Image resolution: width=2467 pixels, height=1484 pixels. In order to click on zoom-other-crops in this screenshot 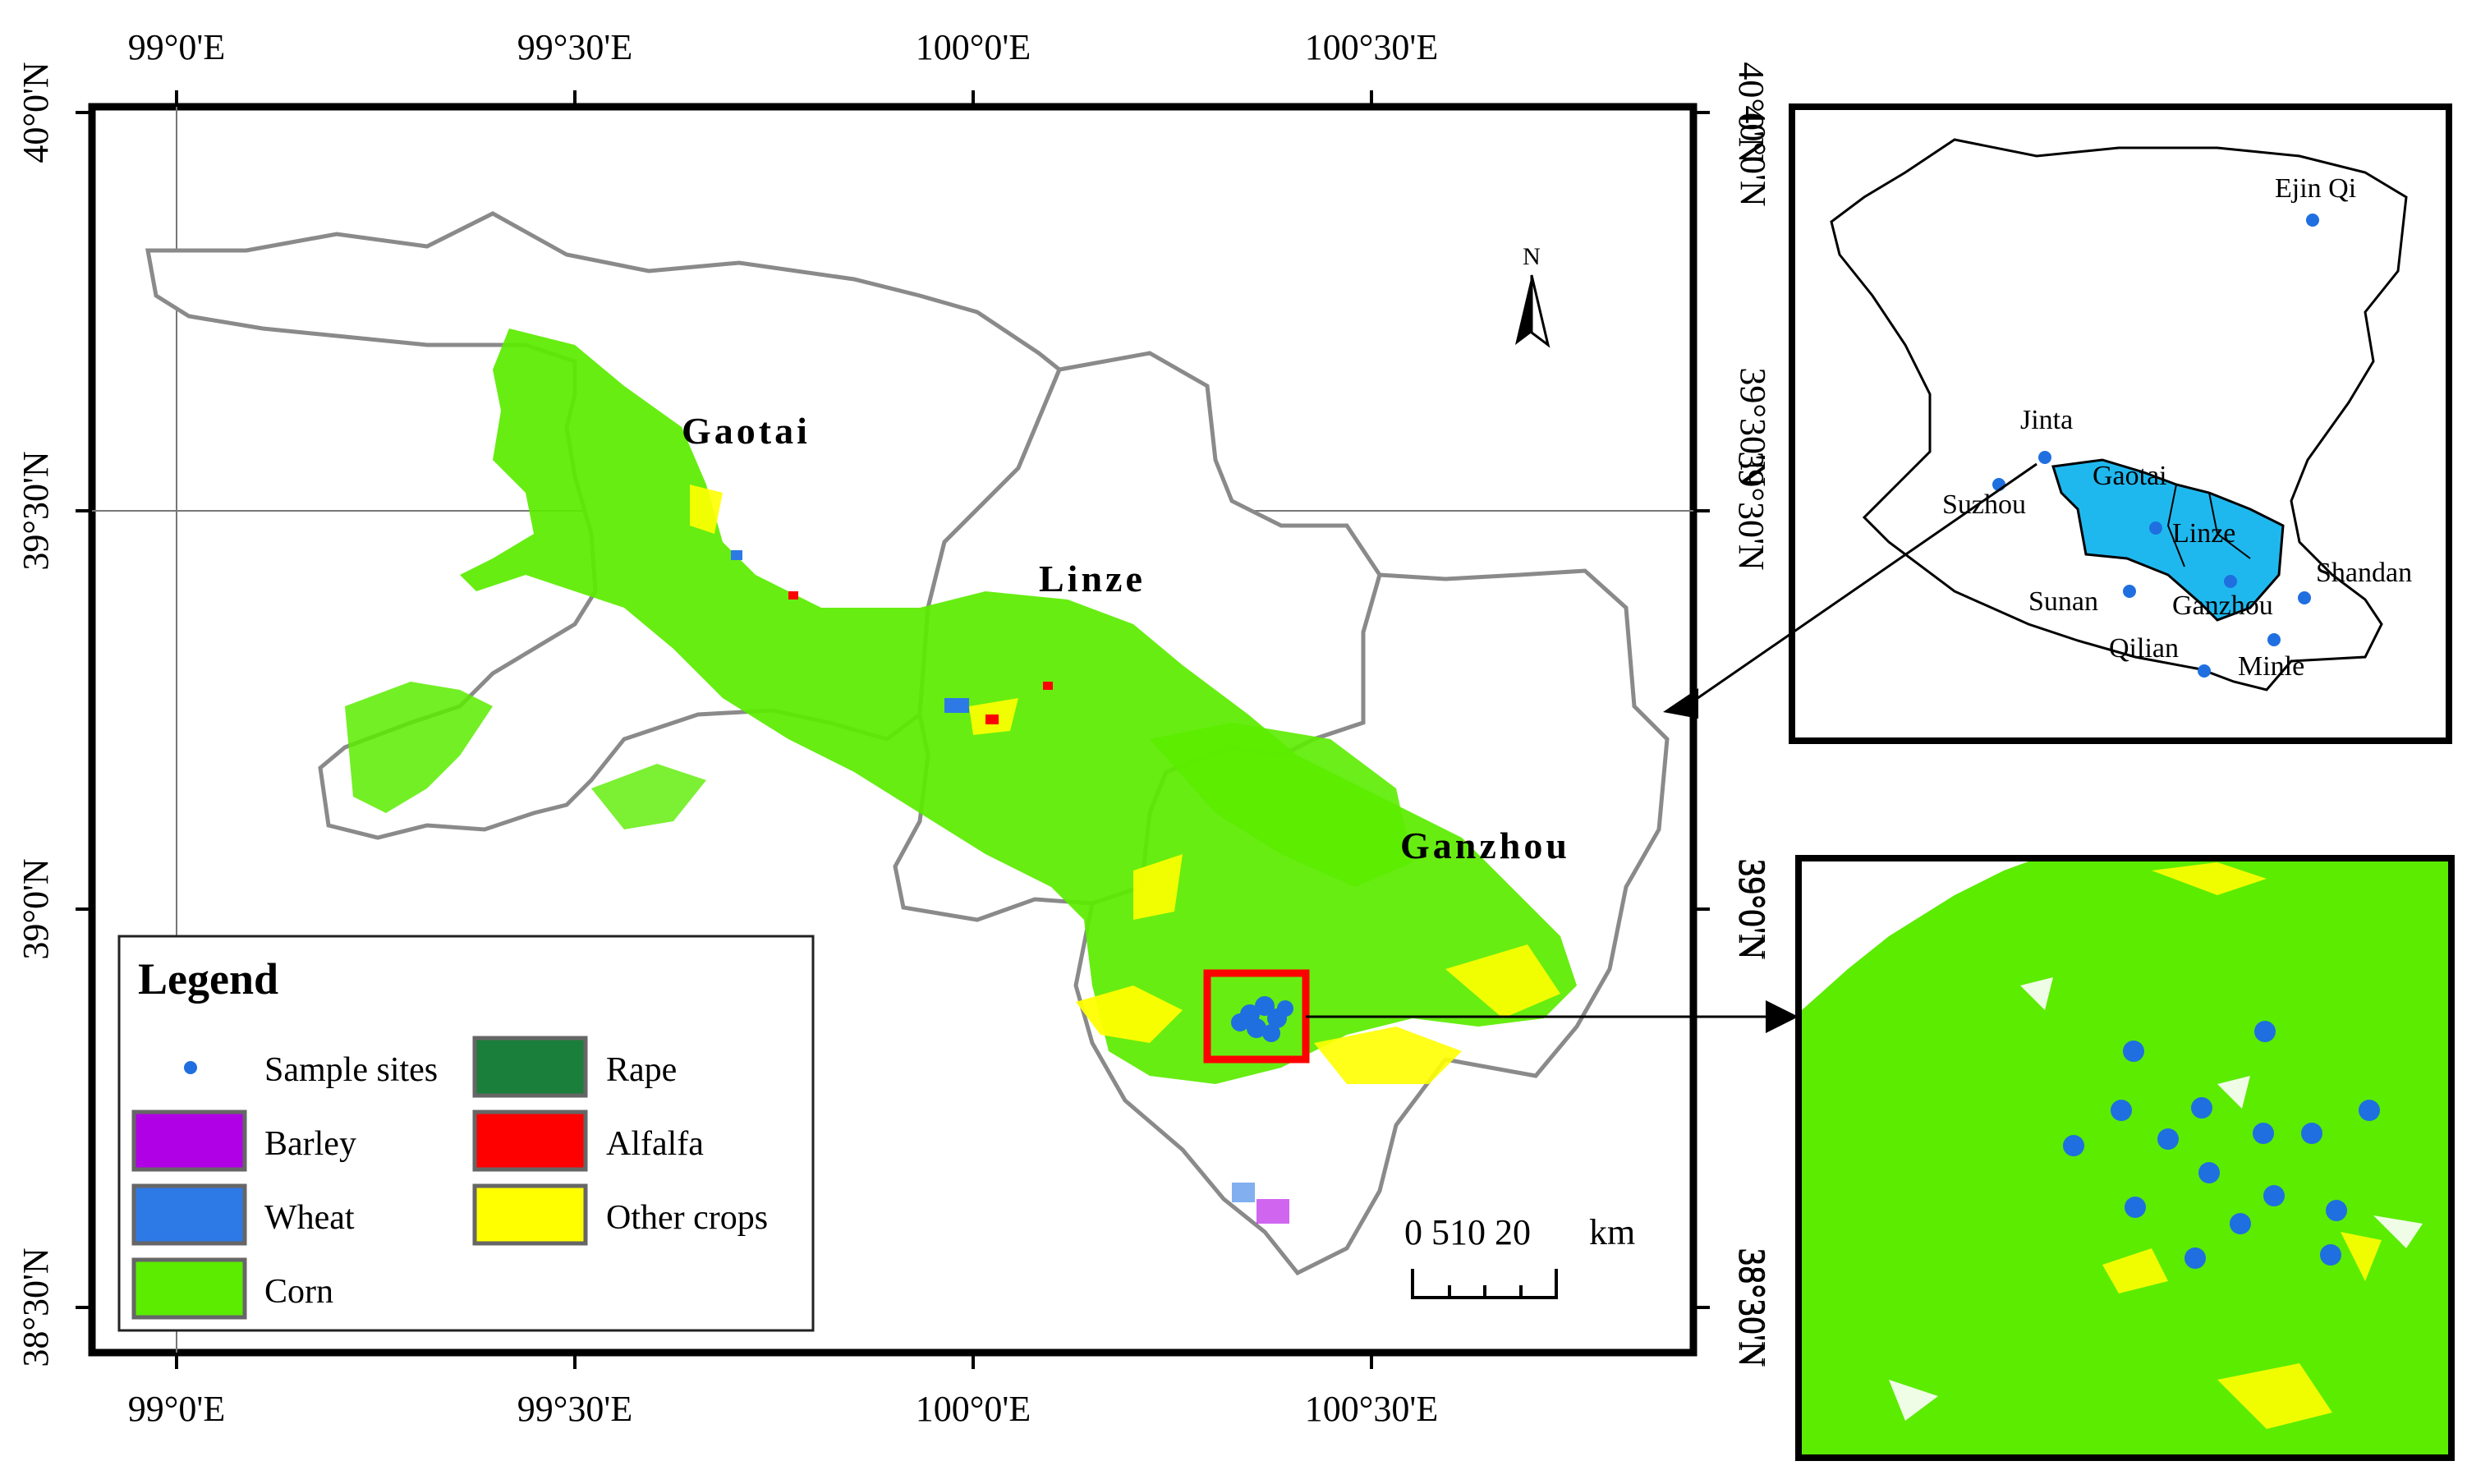, I will do `click(2242, 1146)`.